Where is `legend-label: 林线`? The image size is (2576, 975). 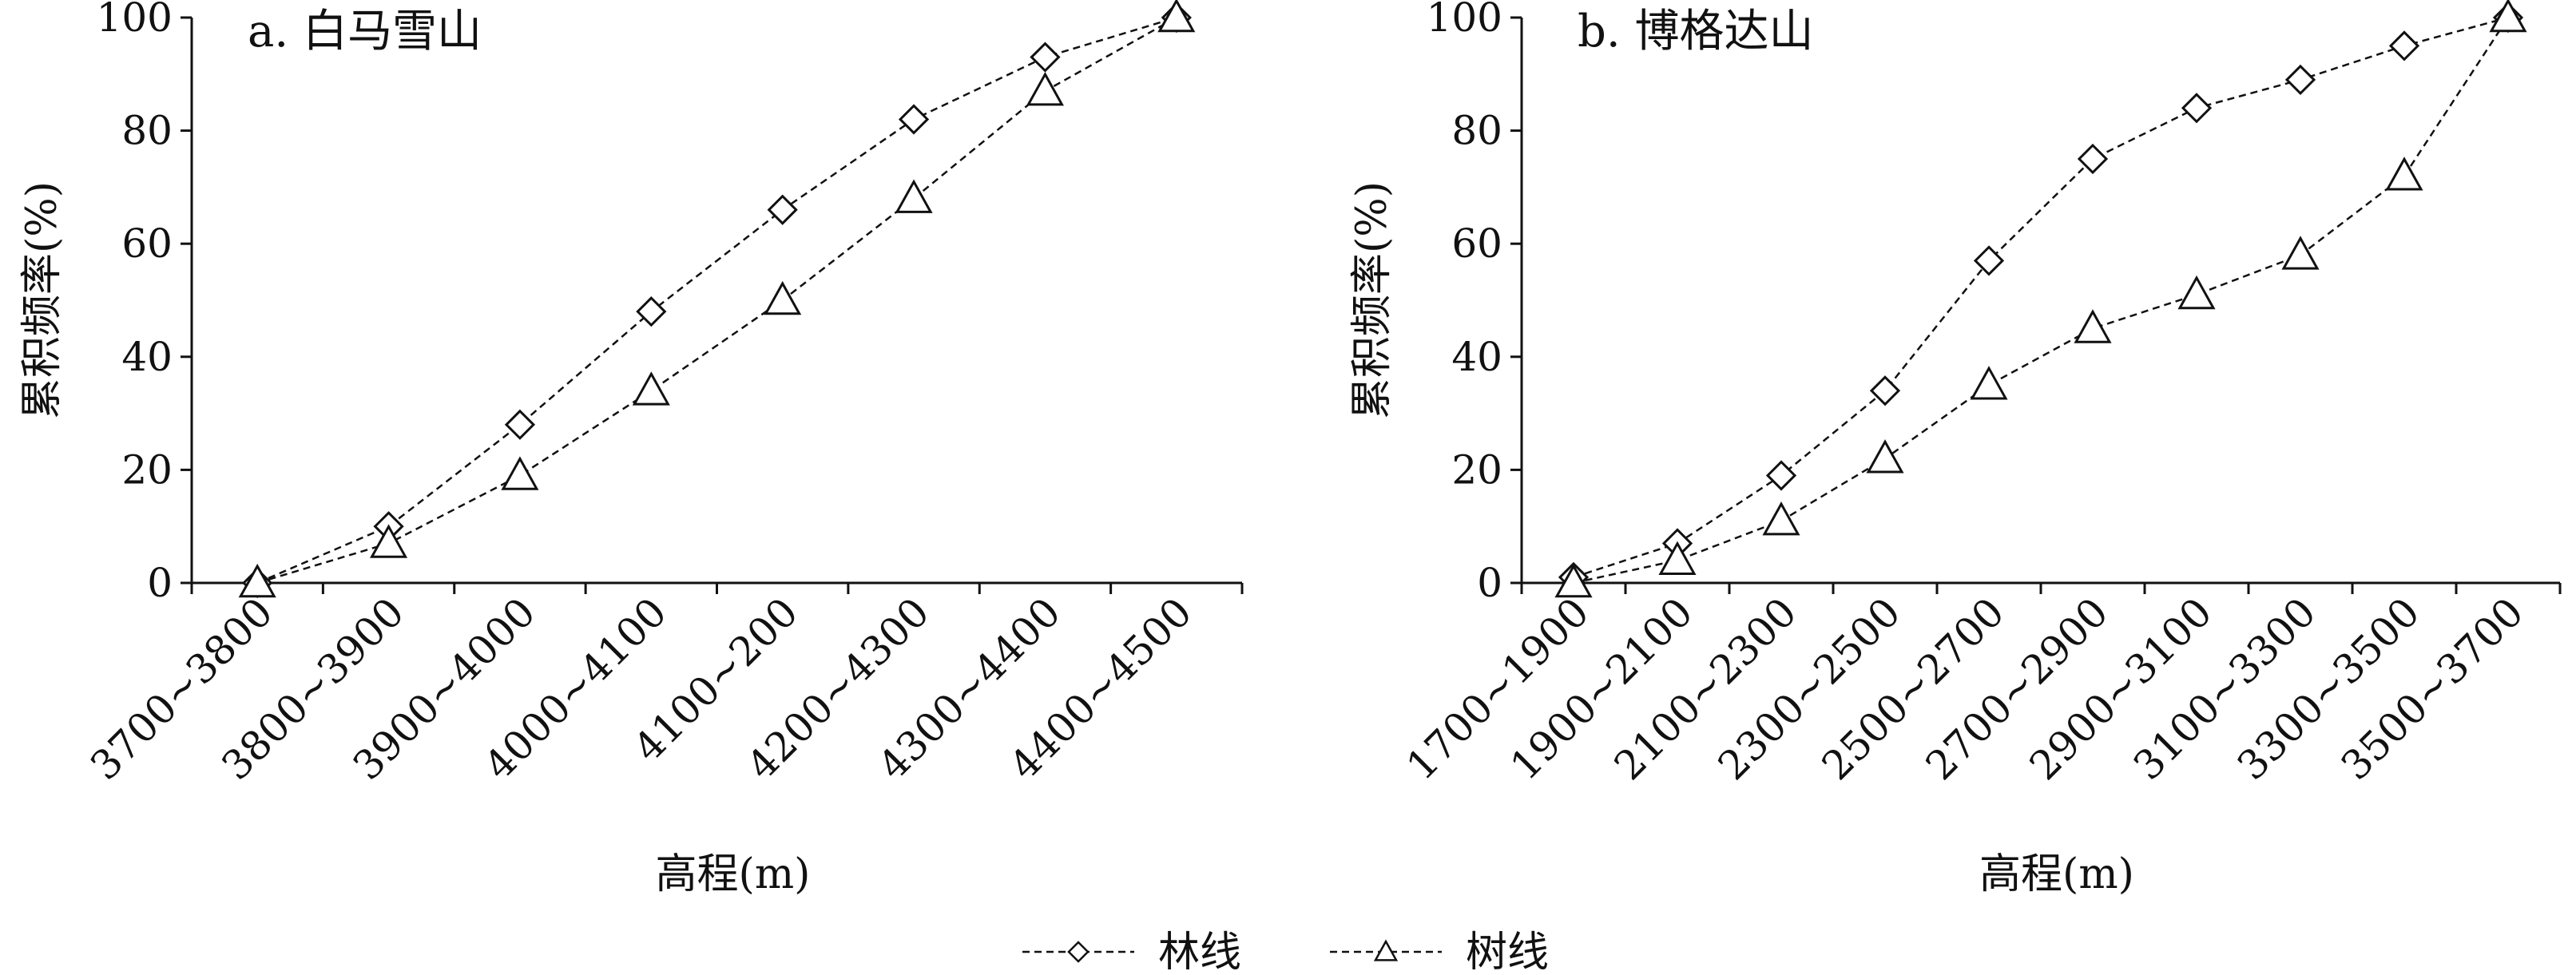 legend-label: 林线 is located at coordinates (1199, 952).